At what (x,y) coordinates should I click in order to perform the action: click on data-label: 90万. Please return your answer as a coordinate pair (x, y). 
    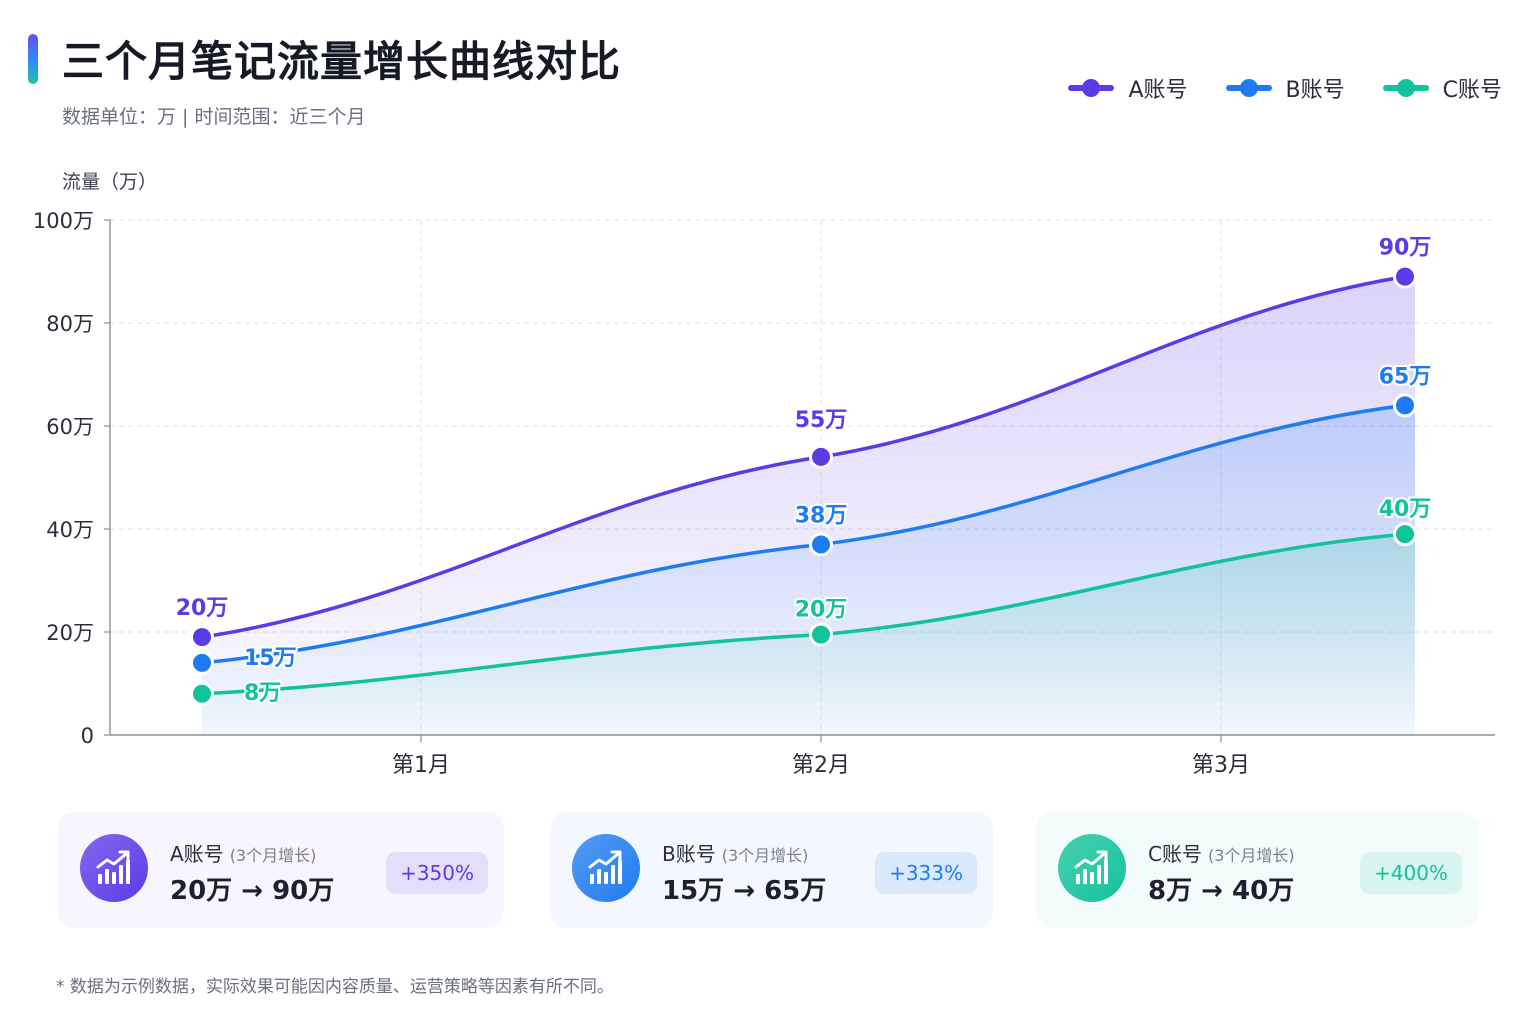
    Looking at the image, I should click on (1405, 248).